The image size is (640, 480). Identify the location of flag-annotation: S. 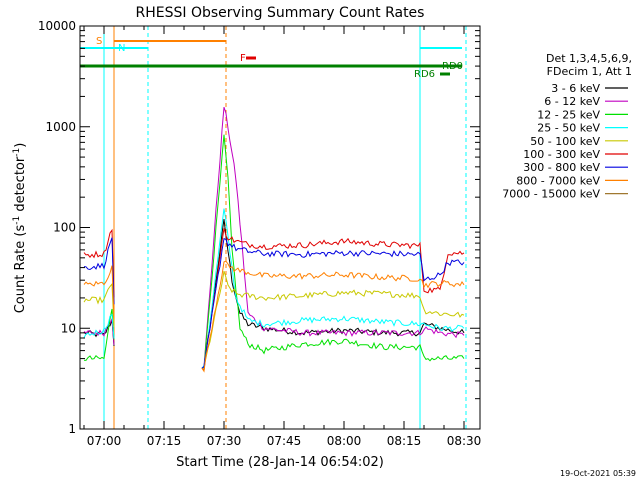
(99, 41).